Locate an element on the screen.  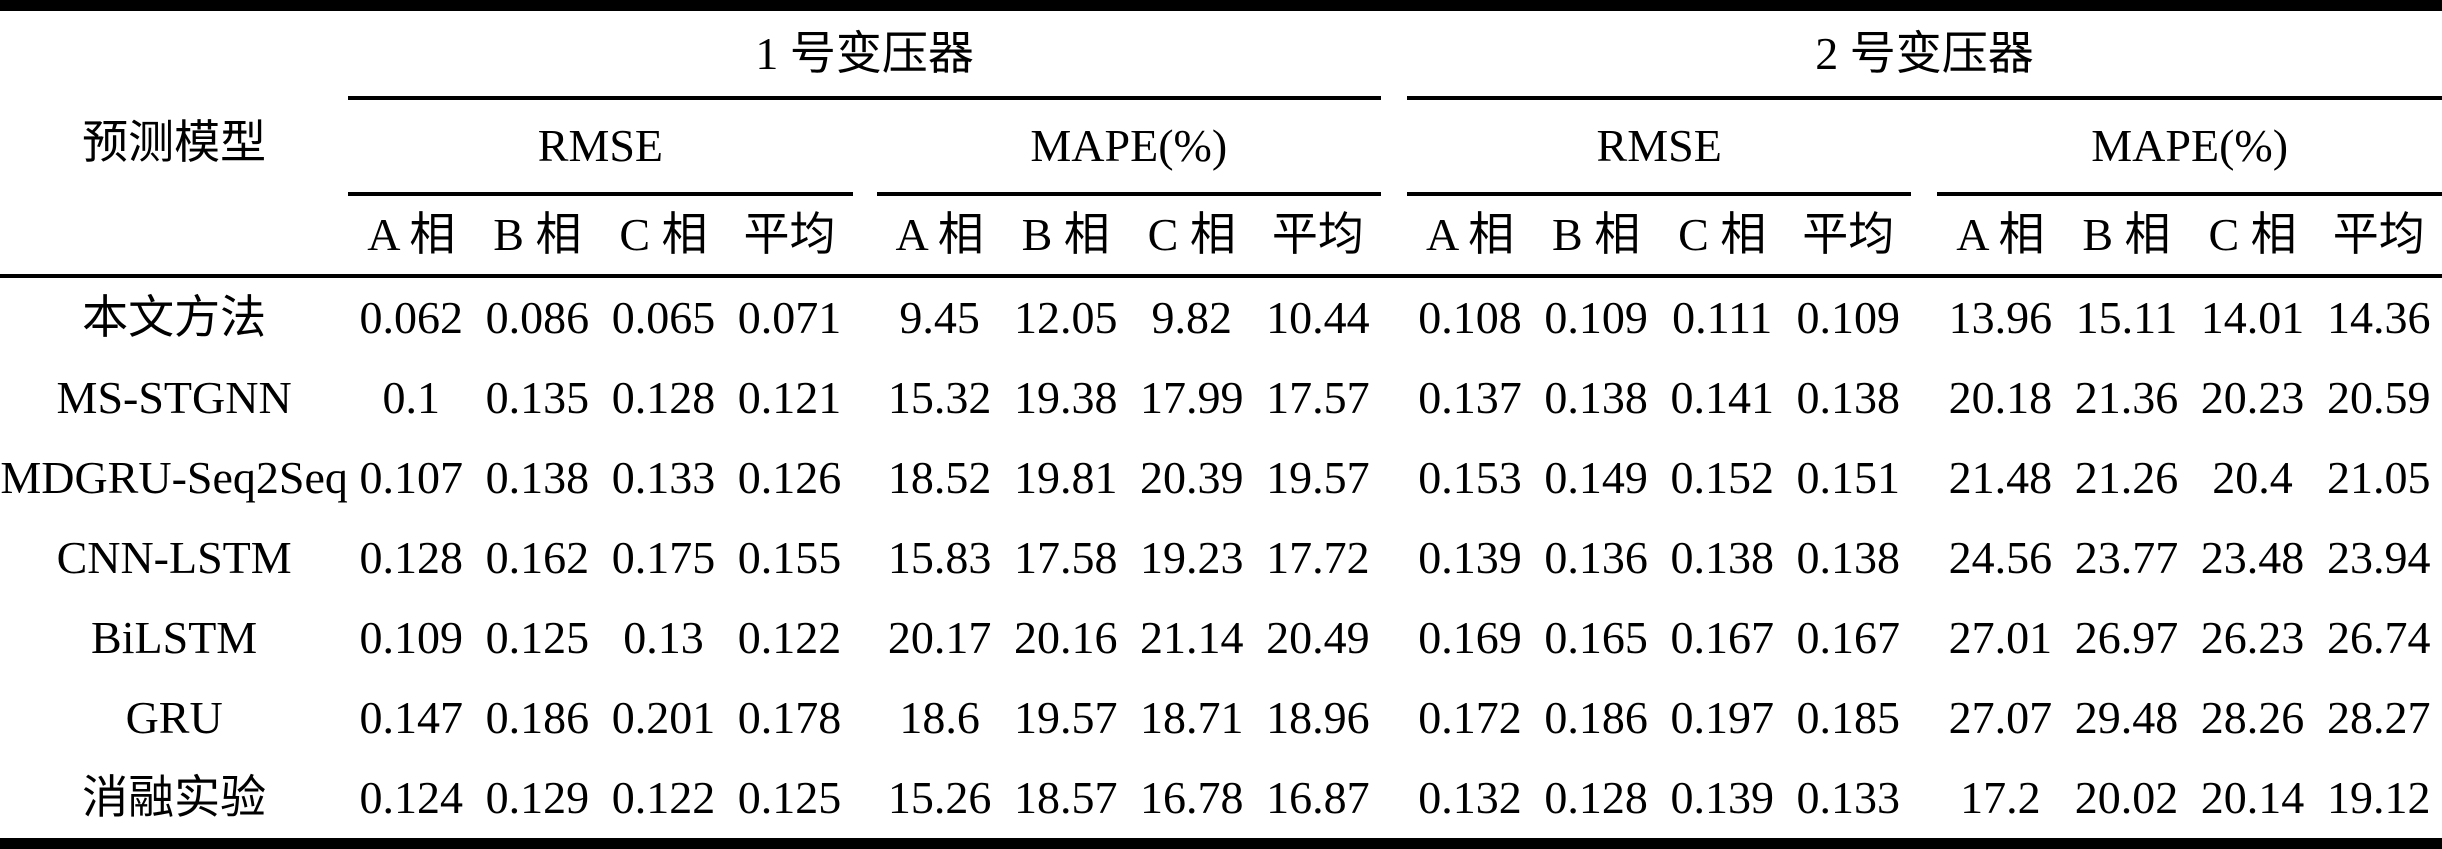
table-cell: 19.57 is located at coordinates (1318, 477).